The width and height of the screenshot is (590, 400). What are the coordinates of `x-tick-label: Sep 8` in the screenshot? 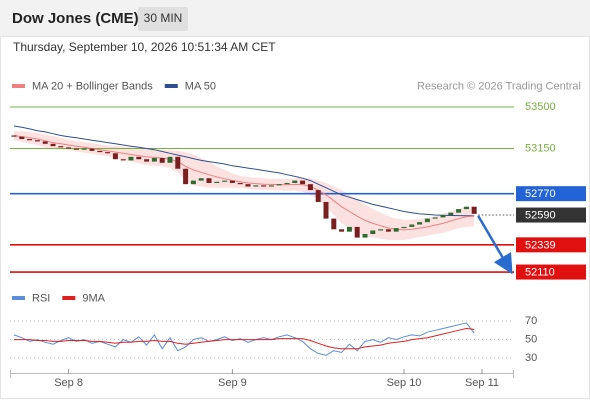 It's located at (68, 383).